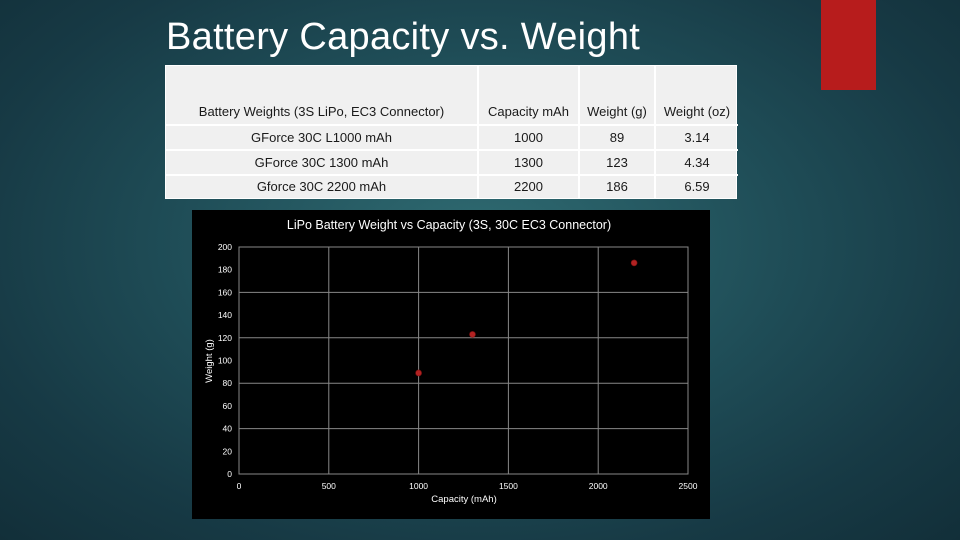 The width and height of the screenshot is (960, 540). What do you see at coordinates (322, 161) in the screenshot?
I see `cell-battery: GForce 30C 1300 mAh` at bounding box center [322, 161].